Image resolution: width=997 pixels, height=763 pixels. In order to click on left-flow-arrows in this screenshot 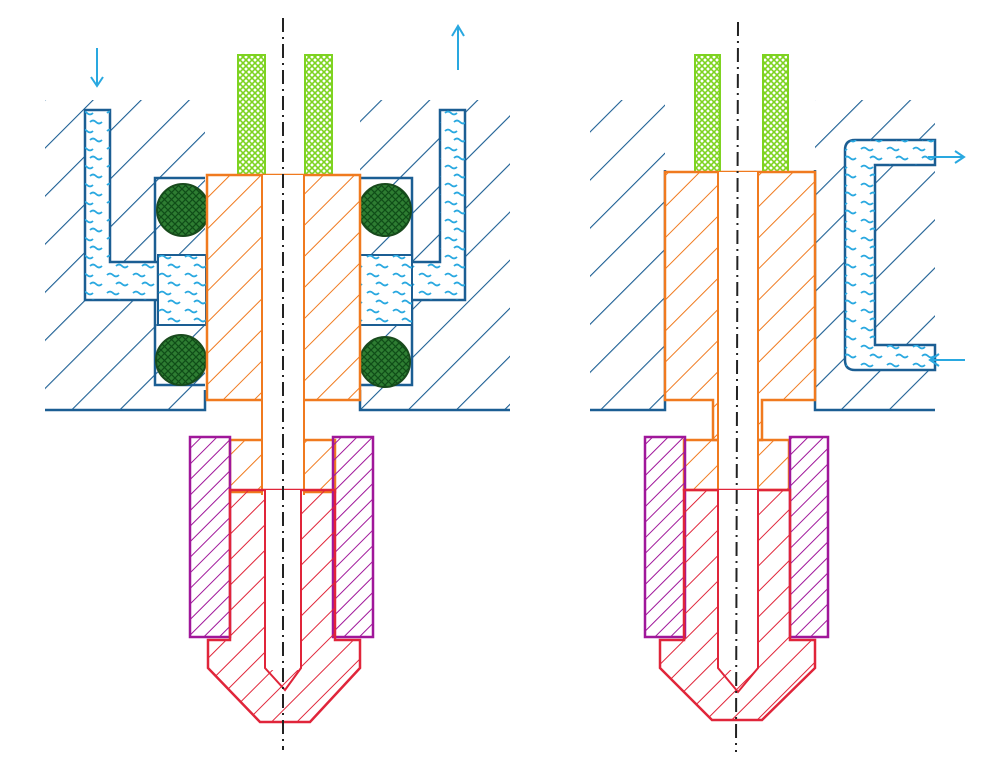, I will do `click(277, 56)`.